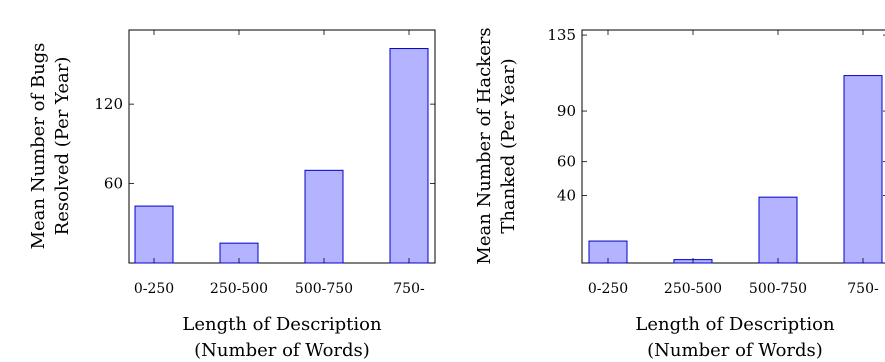 The width and height of the screenshot is (885, 362). What do you see at coordinates (62, 146) in the screenshot?
I see `y-axis-label-line2: Resolved (Per Year)` at bounding box center [62, 146].